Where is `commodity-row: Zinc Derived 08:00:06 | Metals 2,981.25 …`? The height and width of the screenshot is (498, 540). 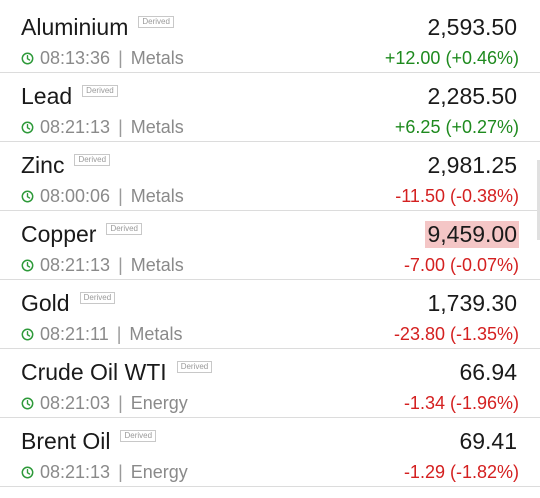
commodity-row: Zinc Derived 08:00:06 | Metals 2,981.25 … is located at coordinates (270, 176).